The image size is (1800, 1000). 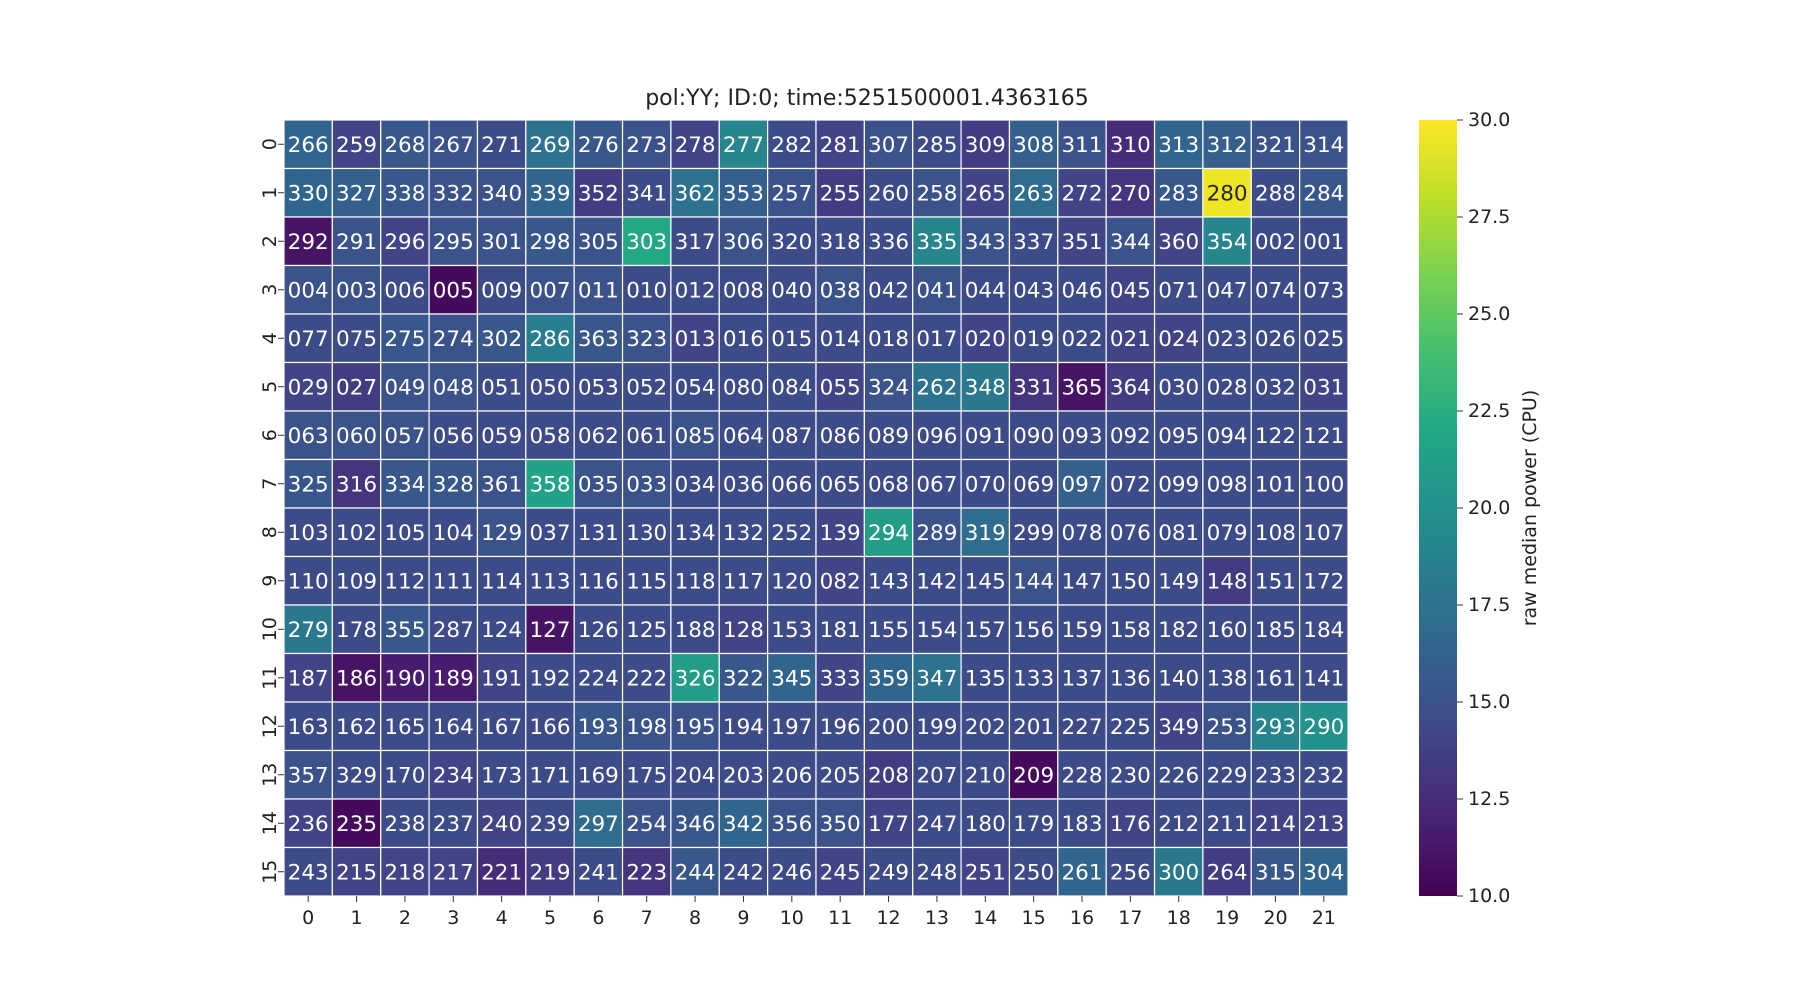 What do you see at coordinates (1323, 387) in the screenshot?
I see `cell-annotation-5-21: 031` at bounding box center [1323, 387].